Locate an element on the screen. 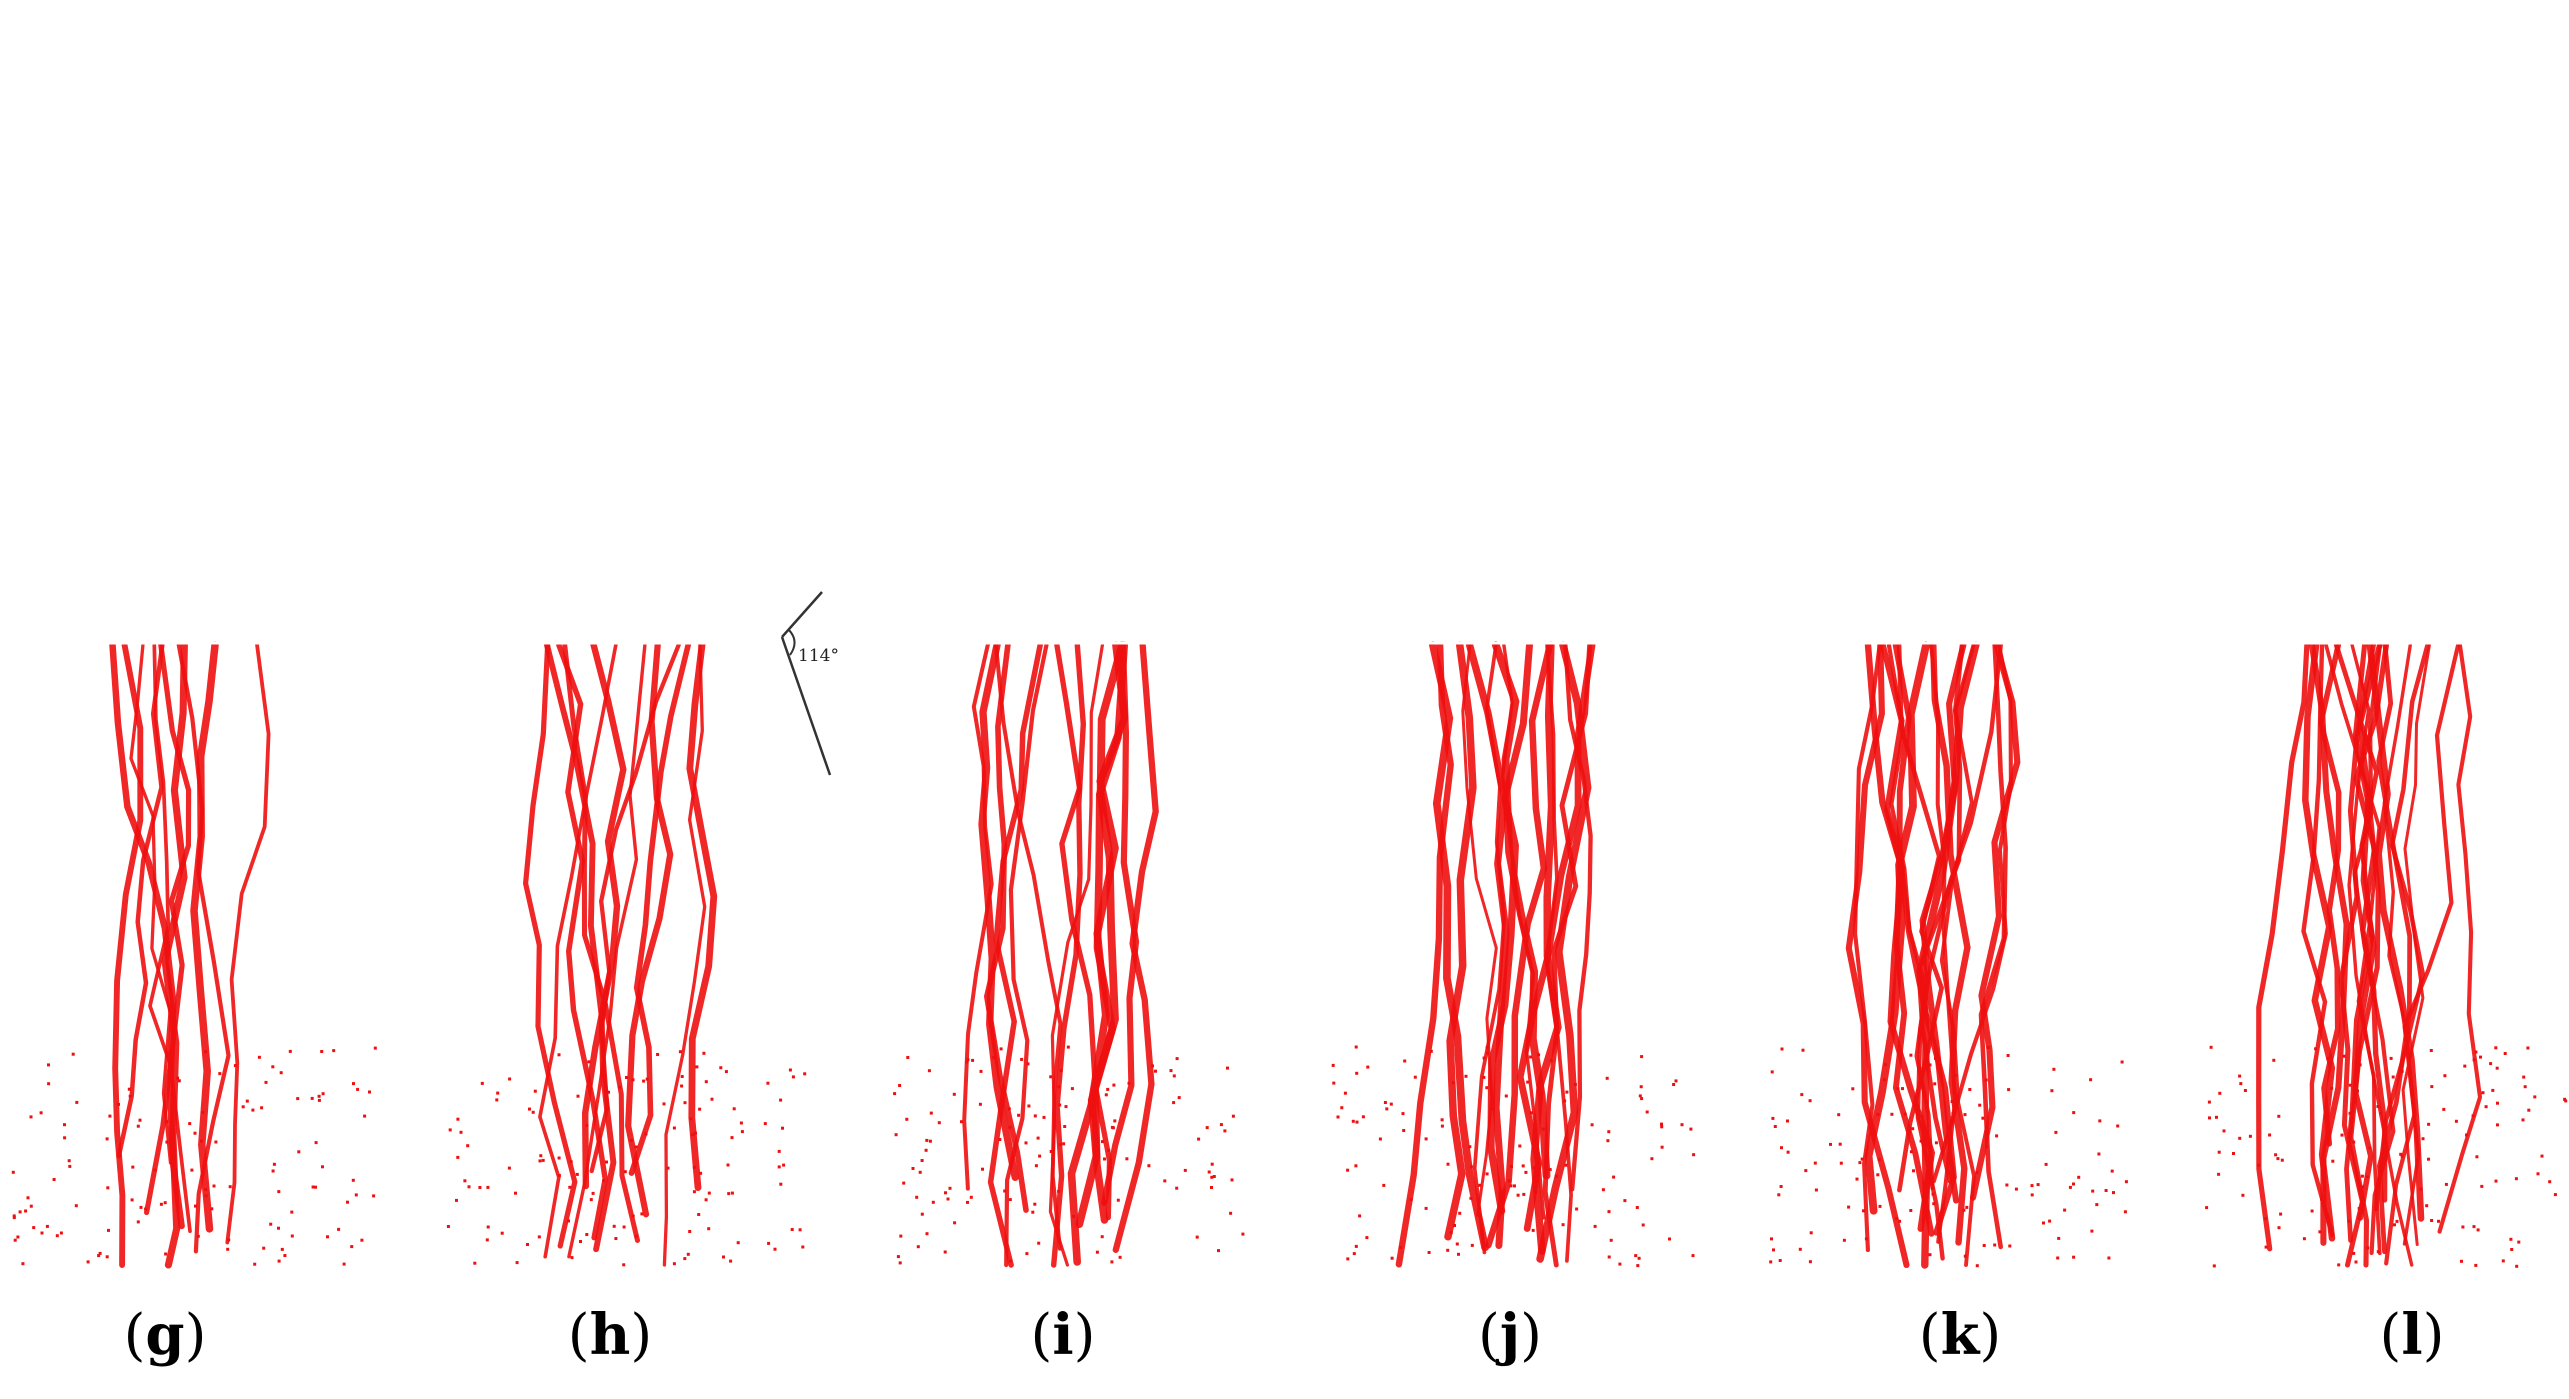 Image resolution: width=2569 pixels, height=1399 pixels. upper-specimen-h is located at coordinates (627, 335).